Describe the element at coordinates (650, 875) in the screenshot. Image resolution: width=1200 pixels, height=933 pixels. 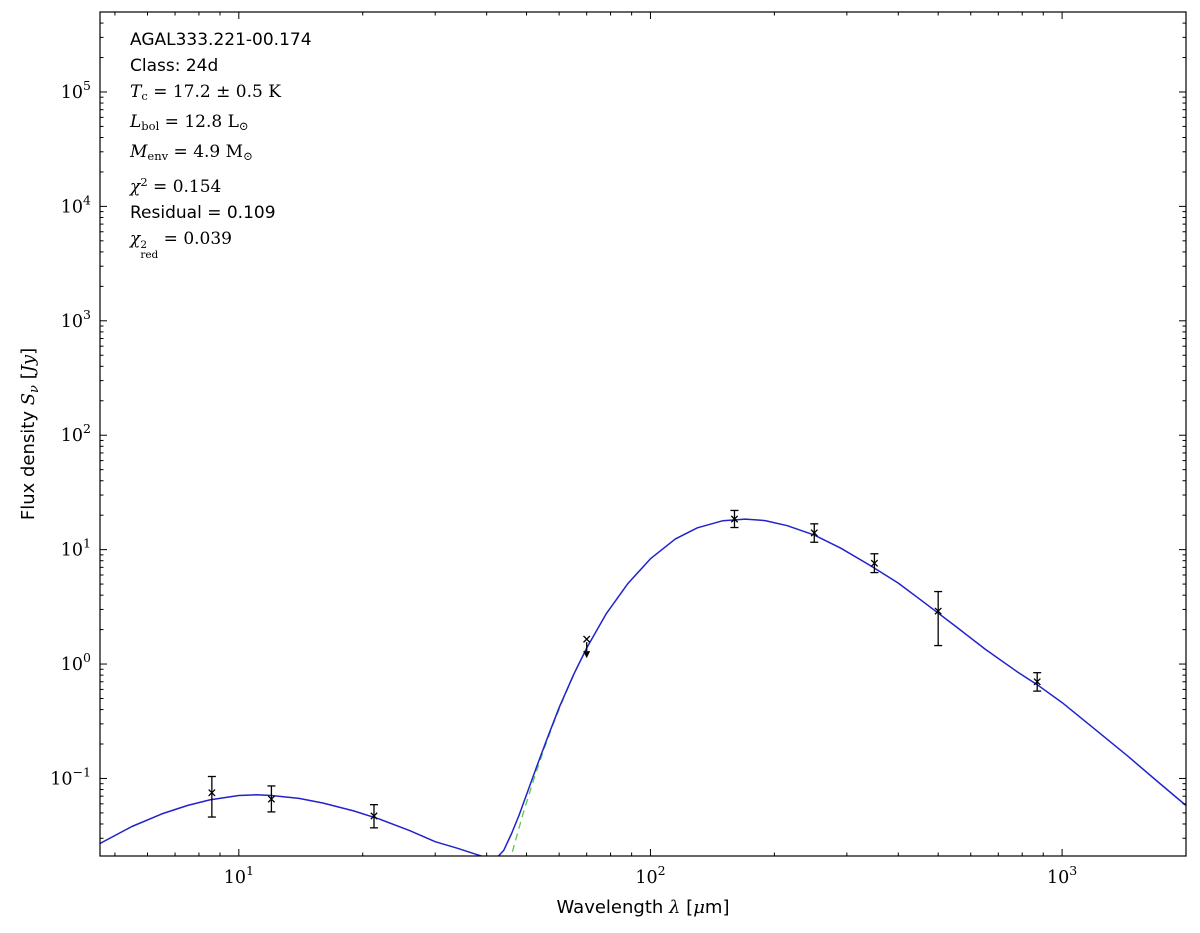
I see `x-tick-label: 10²` at that location.